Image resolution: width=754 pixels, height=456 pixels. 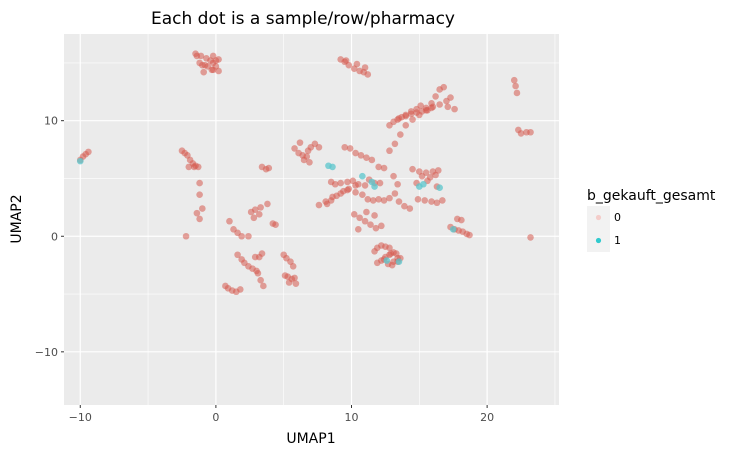 I want to click on y-tick-label: −10, so click(x=46, y=352).